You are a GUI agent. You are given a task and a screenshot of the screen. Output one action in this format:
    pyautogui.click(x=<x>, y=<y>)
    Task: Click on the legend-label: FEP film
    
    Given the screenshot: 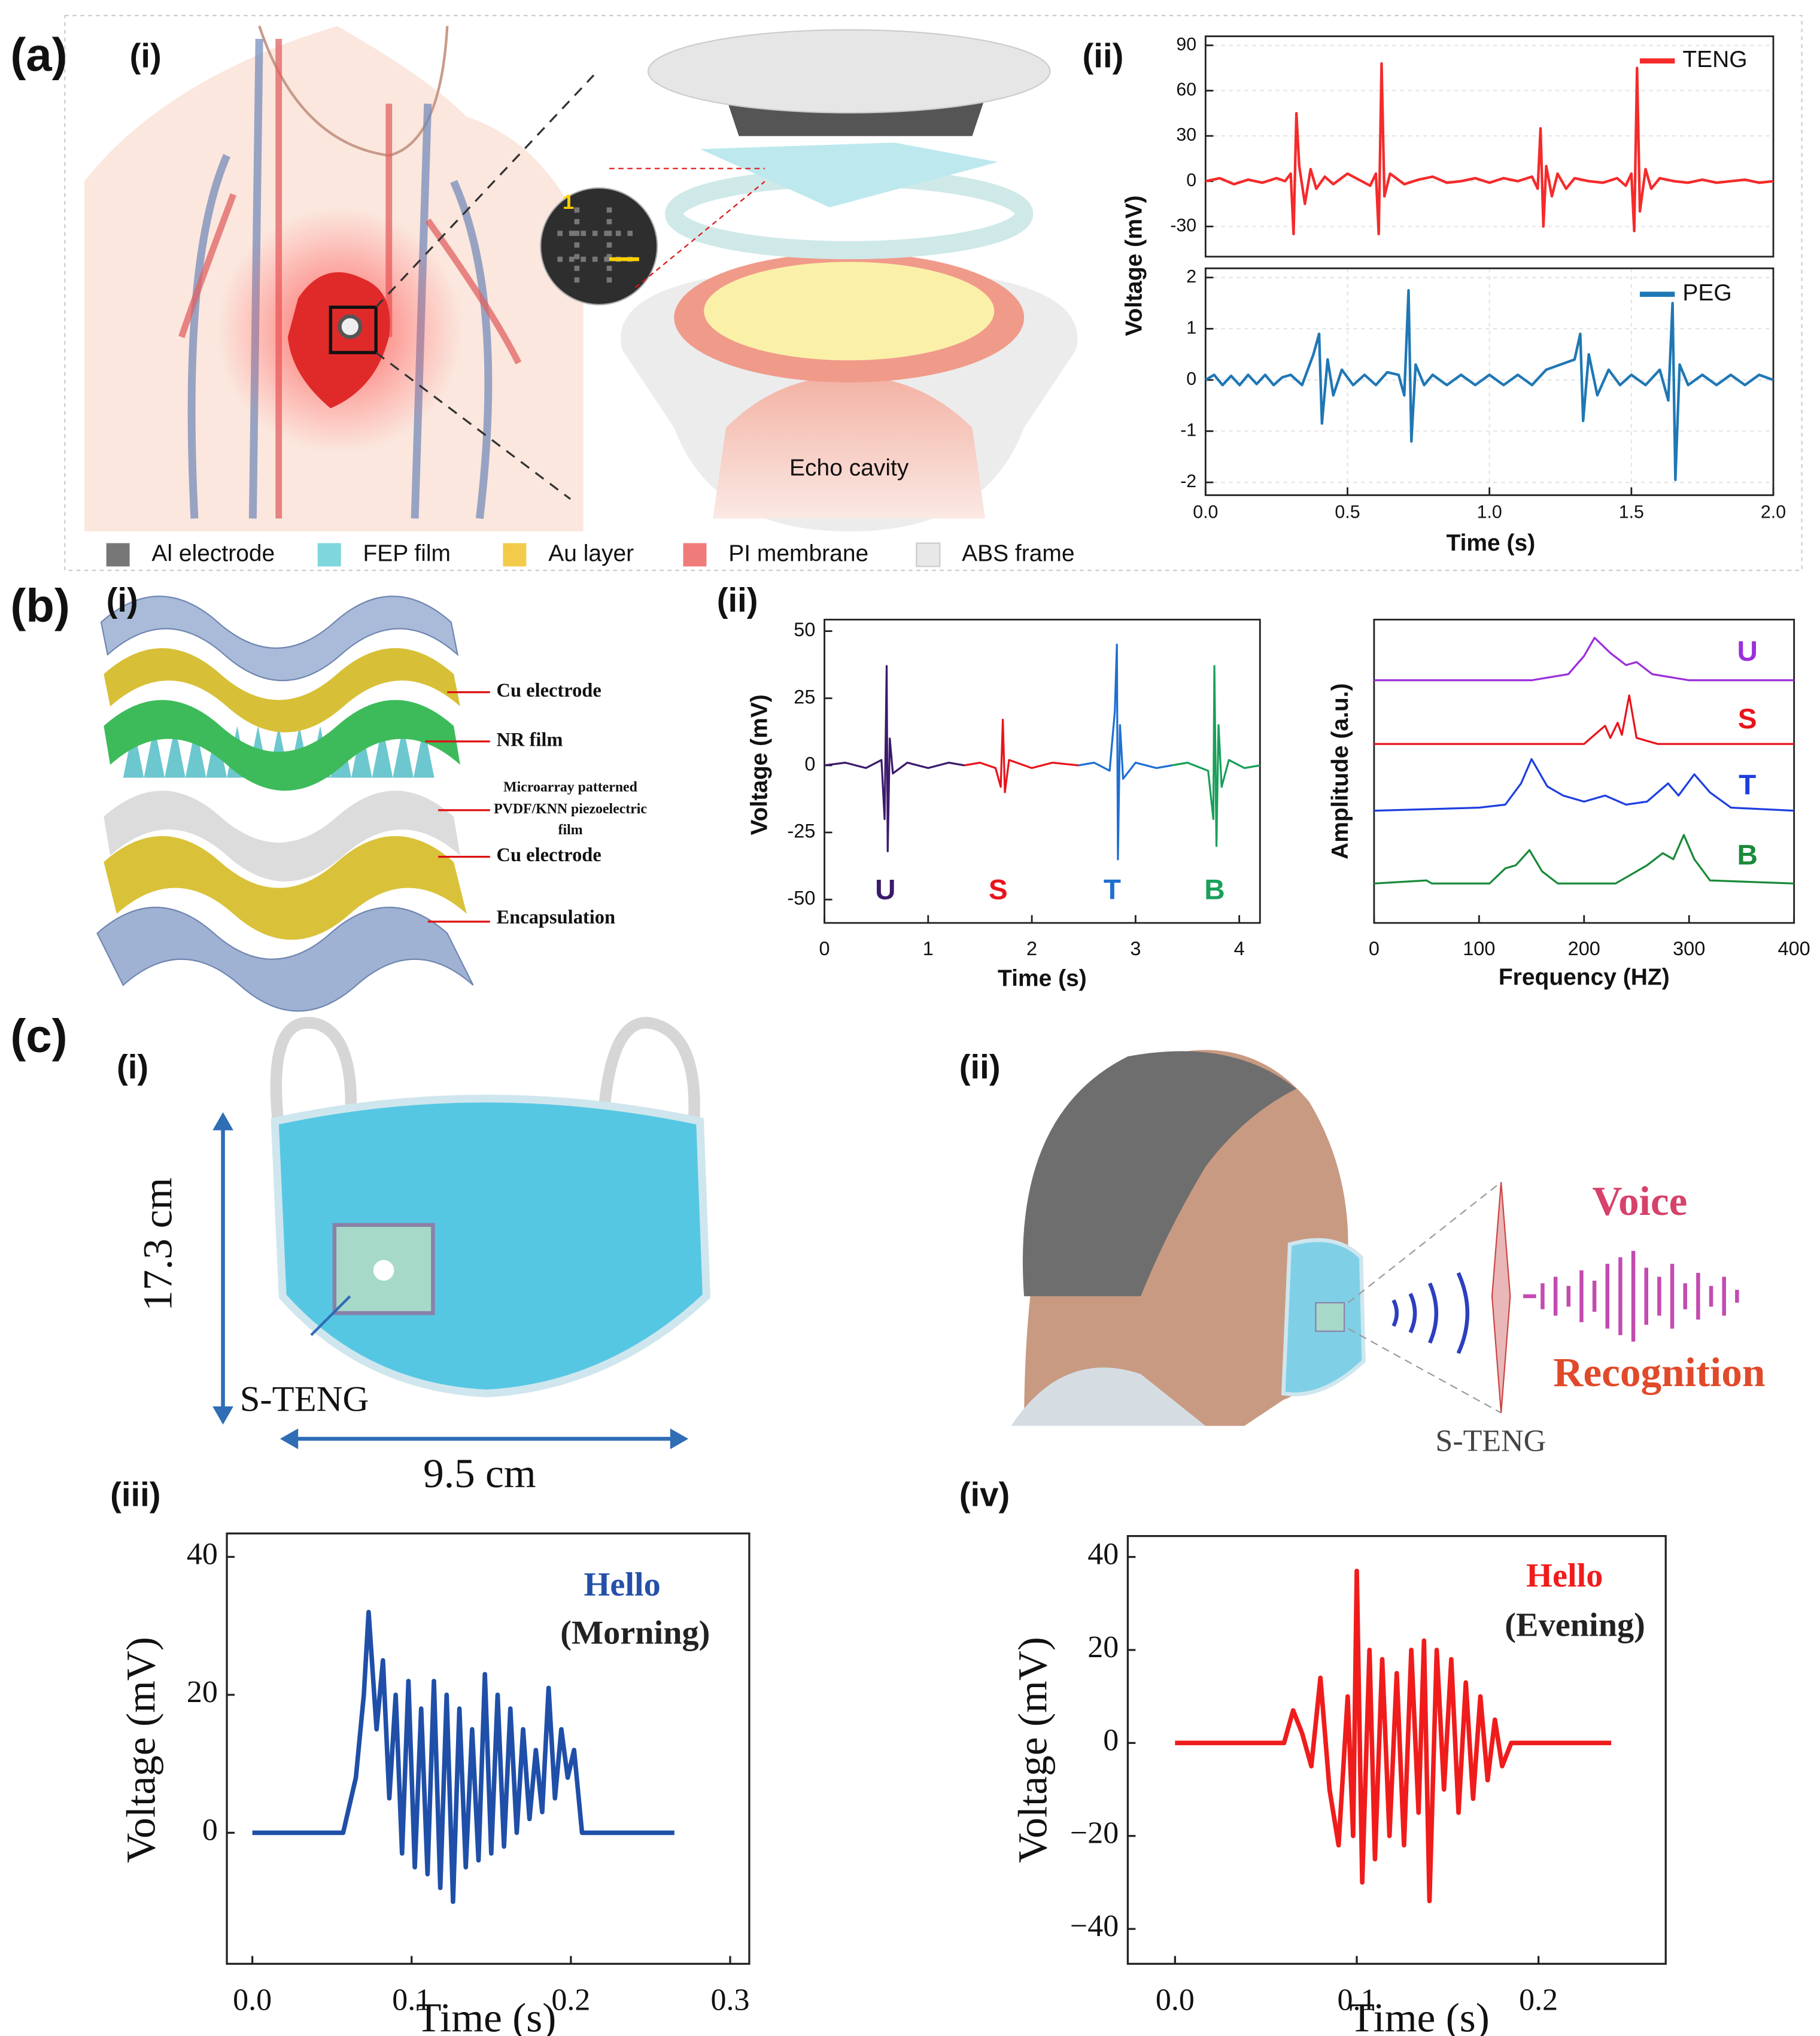 What is the action you would take?
    pyautogui.click(x=407, y=553)
    